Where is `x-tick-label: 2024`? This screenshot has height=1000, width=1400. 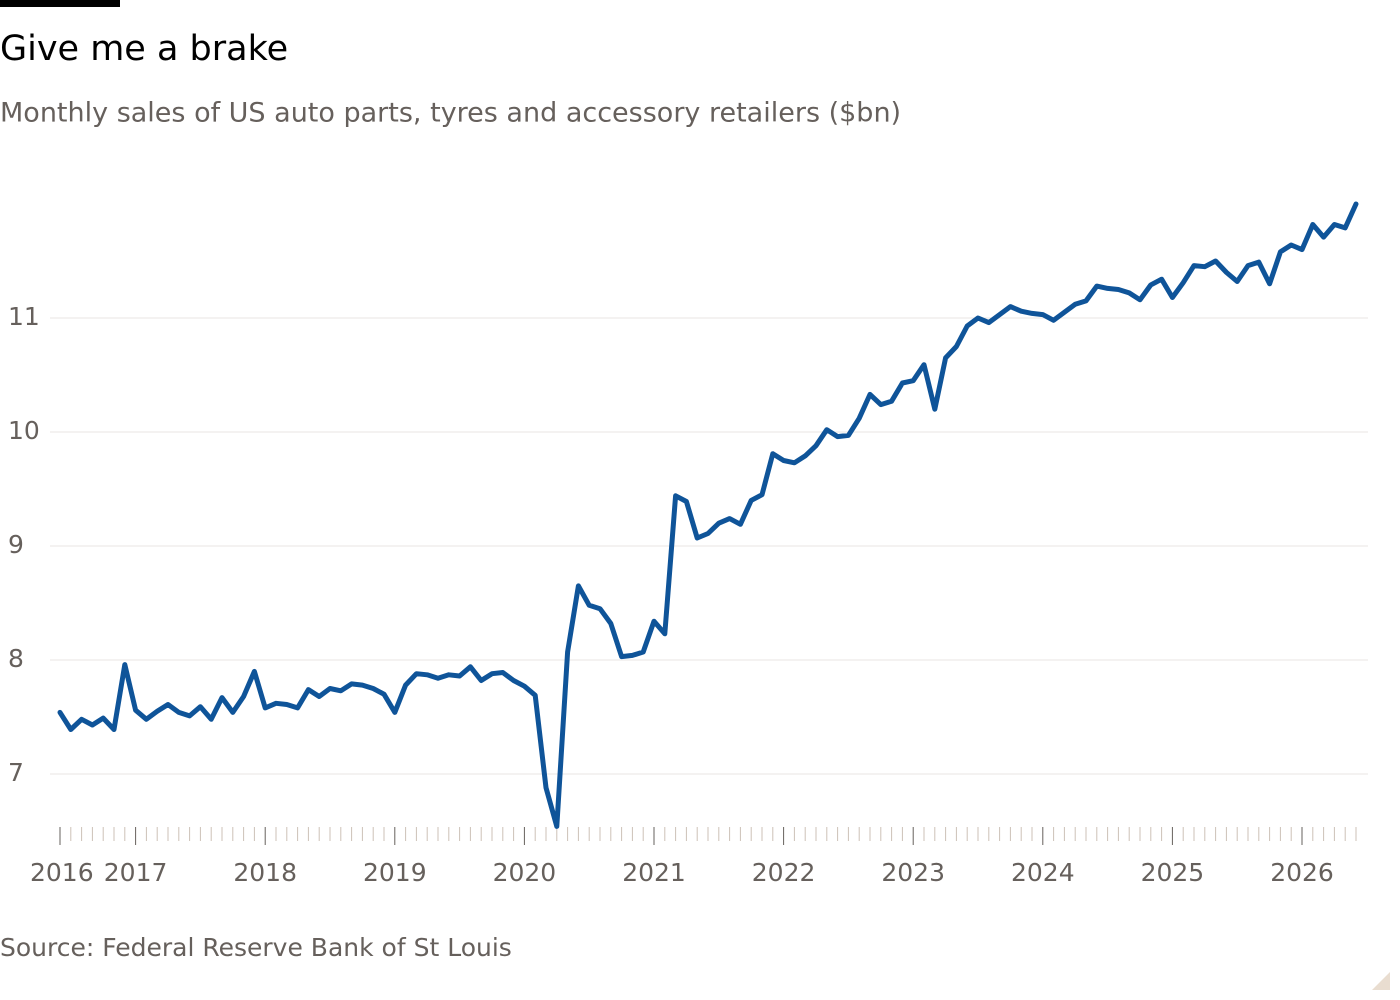 x-tick-label: 2024 is located at coordinates (1043, 872).